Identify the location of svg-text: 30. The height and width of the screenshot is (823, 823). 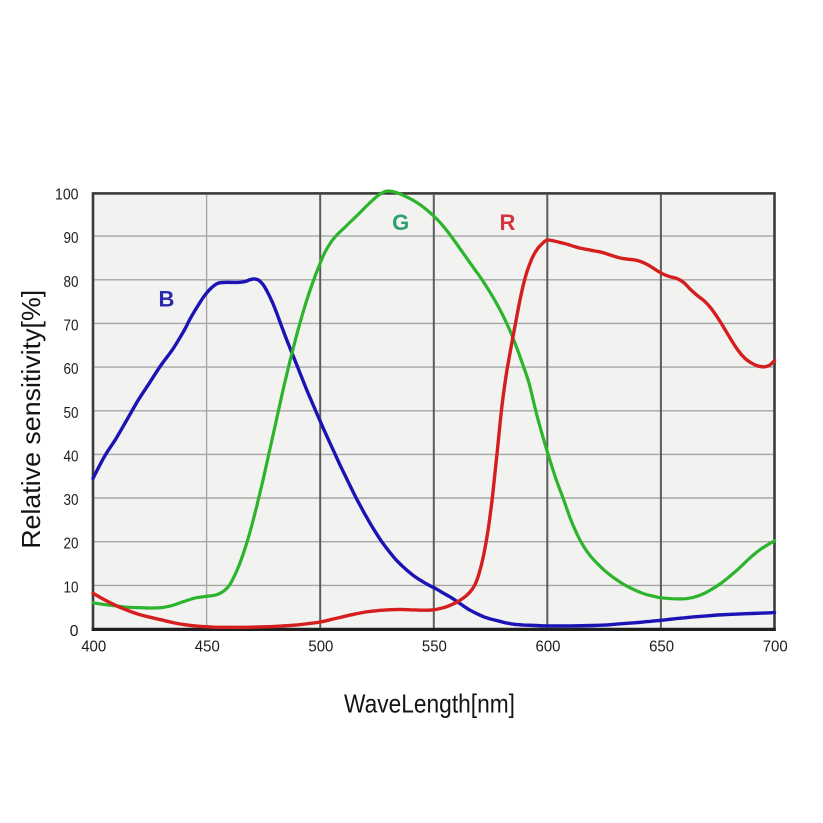
(71, 500).